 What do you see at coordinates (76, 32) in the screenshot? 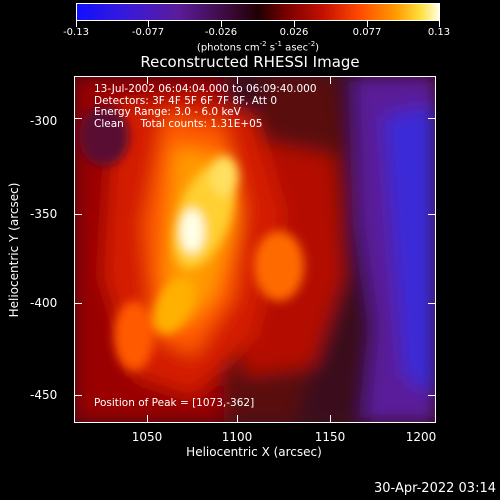
I see `colorbar-tick-label: -0.13` at bounding box center [76, 32].